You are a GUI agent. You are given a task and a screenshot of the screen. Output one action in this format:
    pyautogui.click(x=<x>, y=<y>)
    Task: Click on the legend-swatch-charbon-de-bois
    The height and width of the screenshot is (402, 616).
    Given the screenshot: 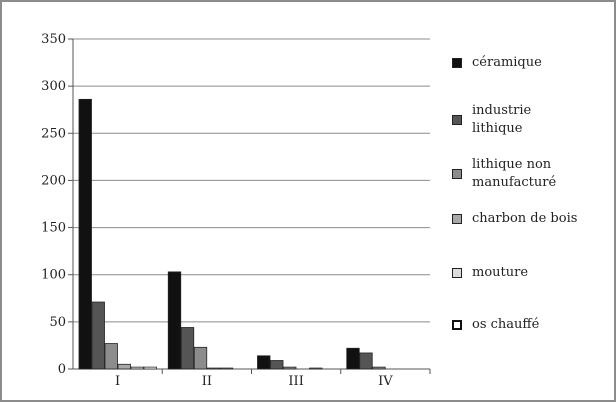 What is the action you would take?
    pyautogui.click(x=457, y=219)
    